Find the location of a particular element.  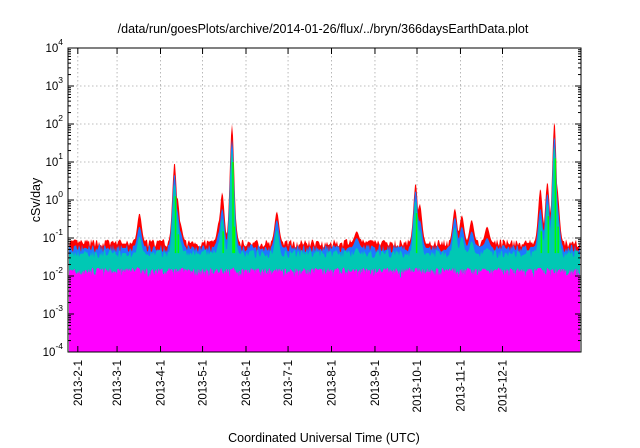

x-tick-label: 2013-7-1 is located at coordinates (289, 383).